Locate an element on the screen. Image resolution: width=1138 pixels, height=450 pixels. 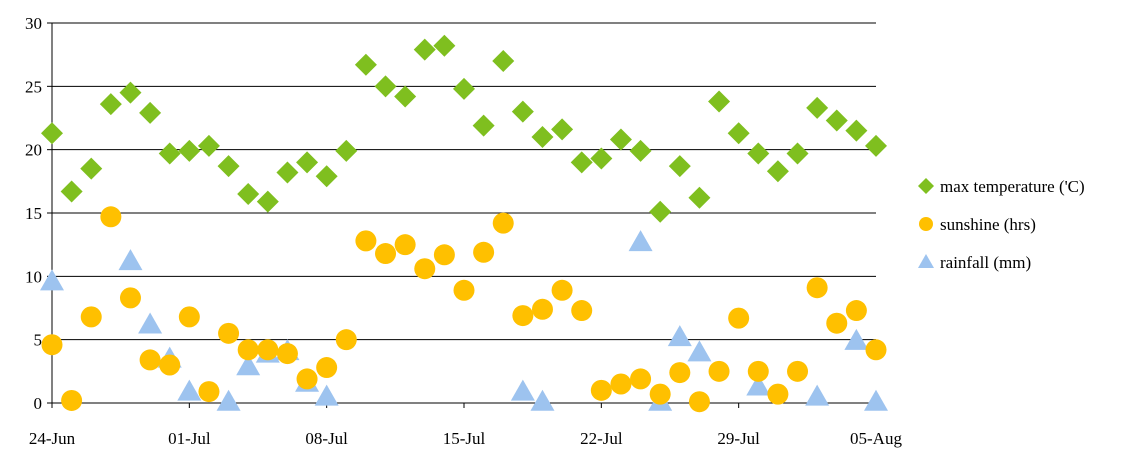
y-tick-label: 5 is located at coordinates (38, 340).